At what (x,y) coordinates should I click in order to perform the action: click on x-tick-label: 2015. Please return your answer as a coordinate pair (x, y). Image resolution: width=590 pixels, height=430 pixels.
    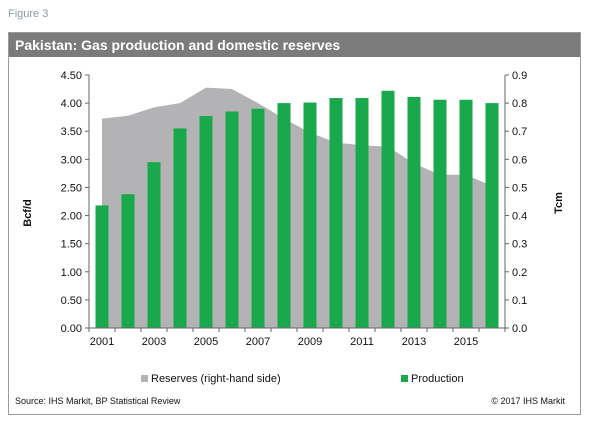
    Looking at the image, I should click on (466, 342).